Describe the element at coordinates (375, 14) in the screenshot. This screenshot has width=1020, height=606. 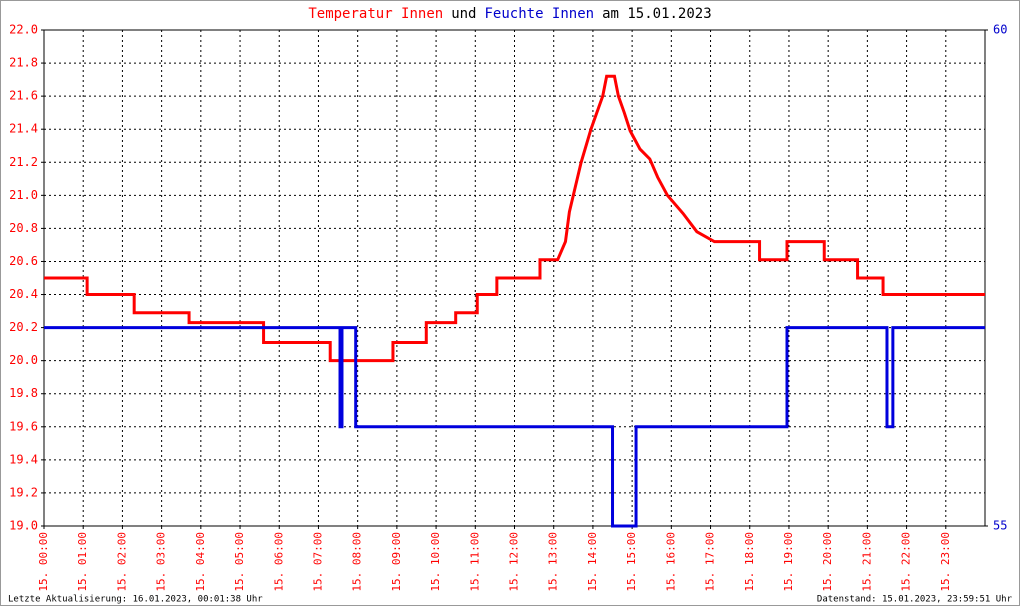
I see `title-part: Temperatur Innen` at that location.